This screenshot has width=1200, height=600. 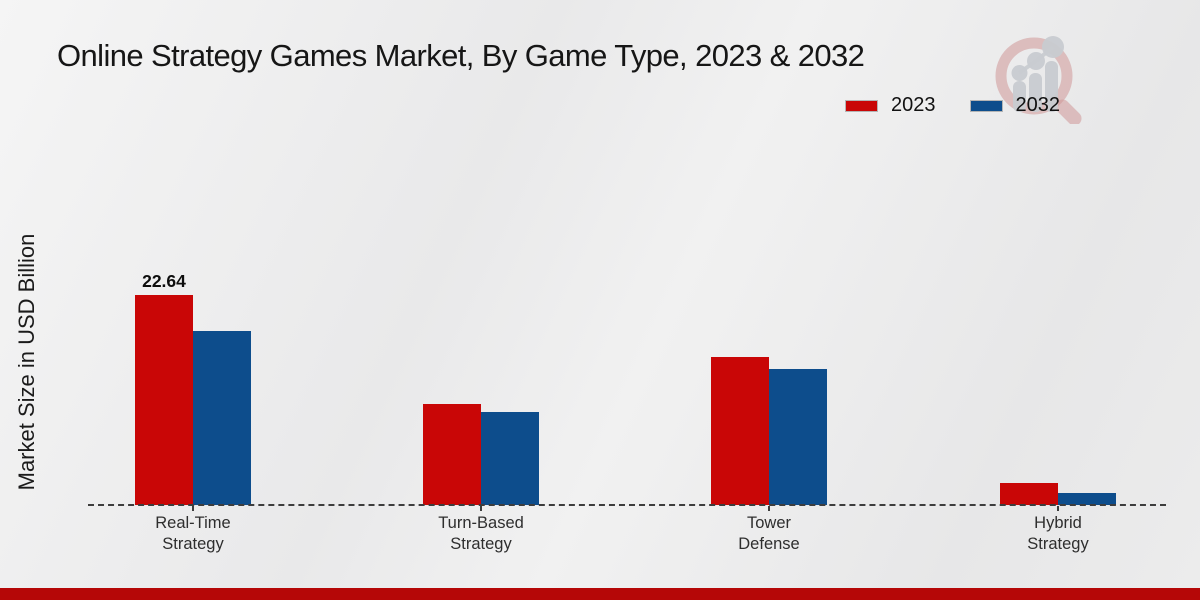 What do you see at coordinates (890, 105) in the screenshot?
I see `legend-item-2023: 2023` at bounding box center [890, 105].